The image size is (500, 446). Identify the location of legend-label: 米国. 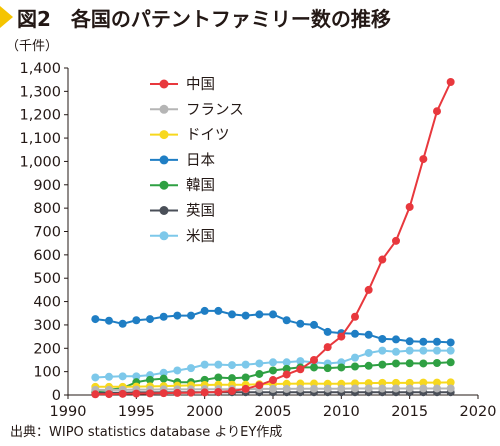
(200, 236).